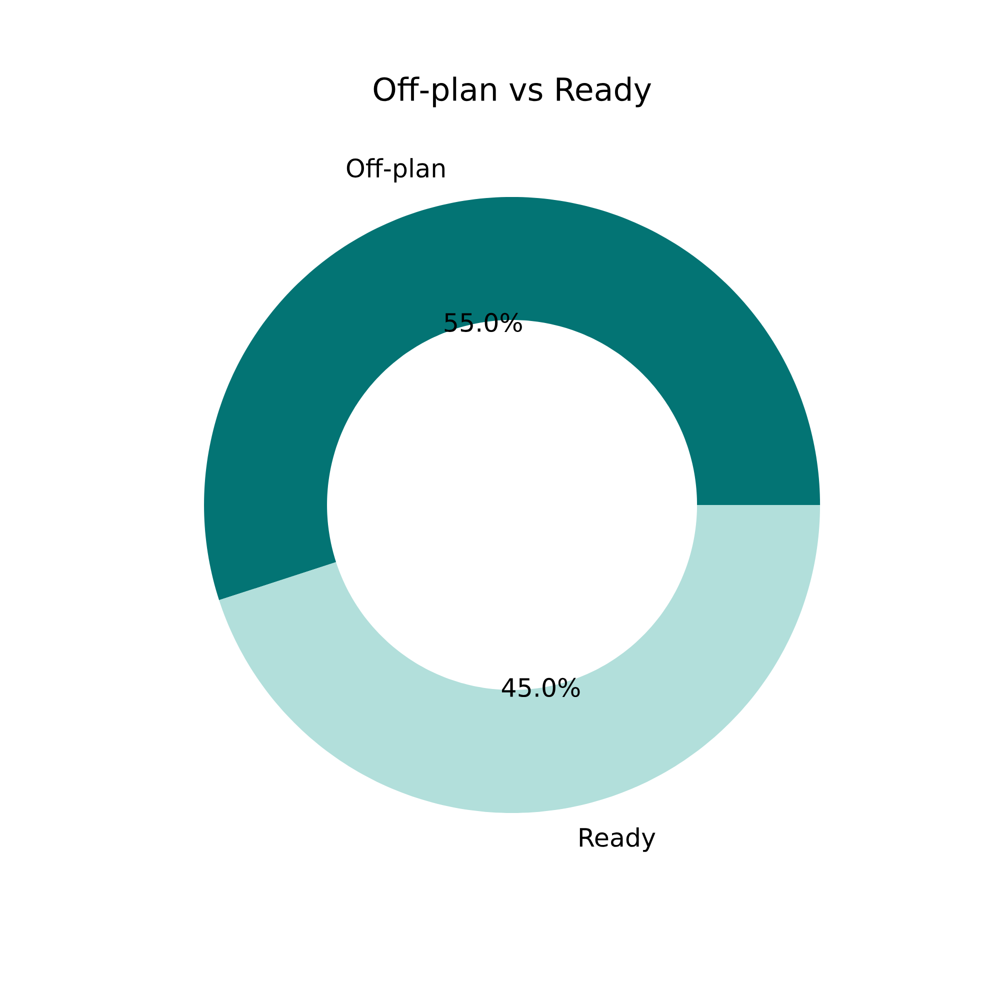  What do you see at coordinates (395, 170) in the screenshot?
I see `slice-label: Off-plan` at bounding box center [395, 170].